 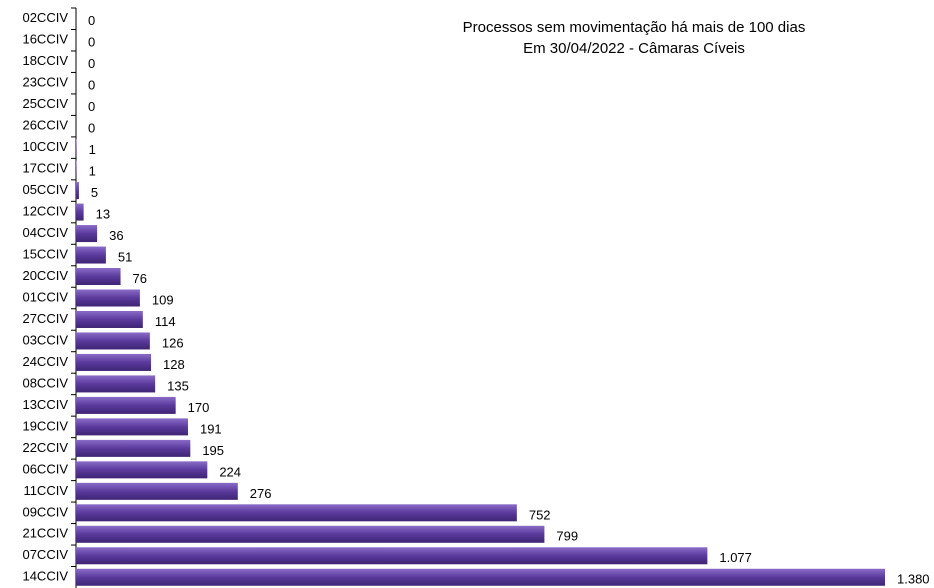 What do you see at coordinates (199, 407) in the screenshot?
I see `data-label: 170` at bounding box center [199, 407].